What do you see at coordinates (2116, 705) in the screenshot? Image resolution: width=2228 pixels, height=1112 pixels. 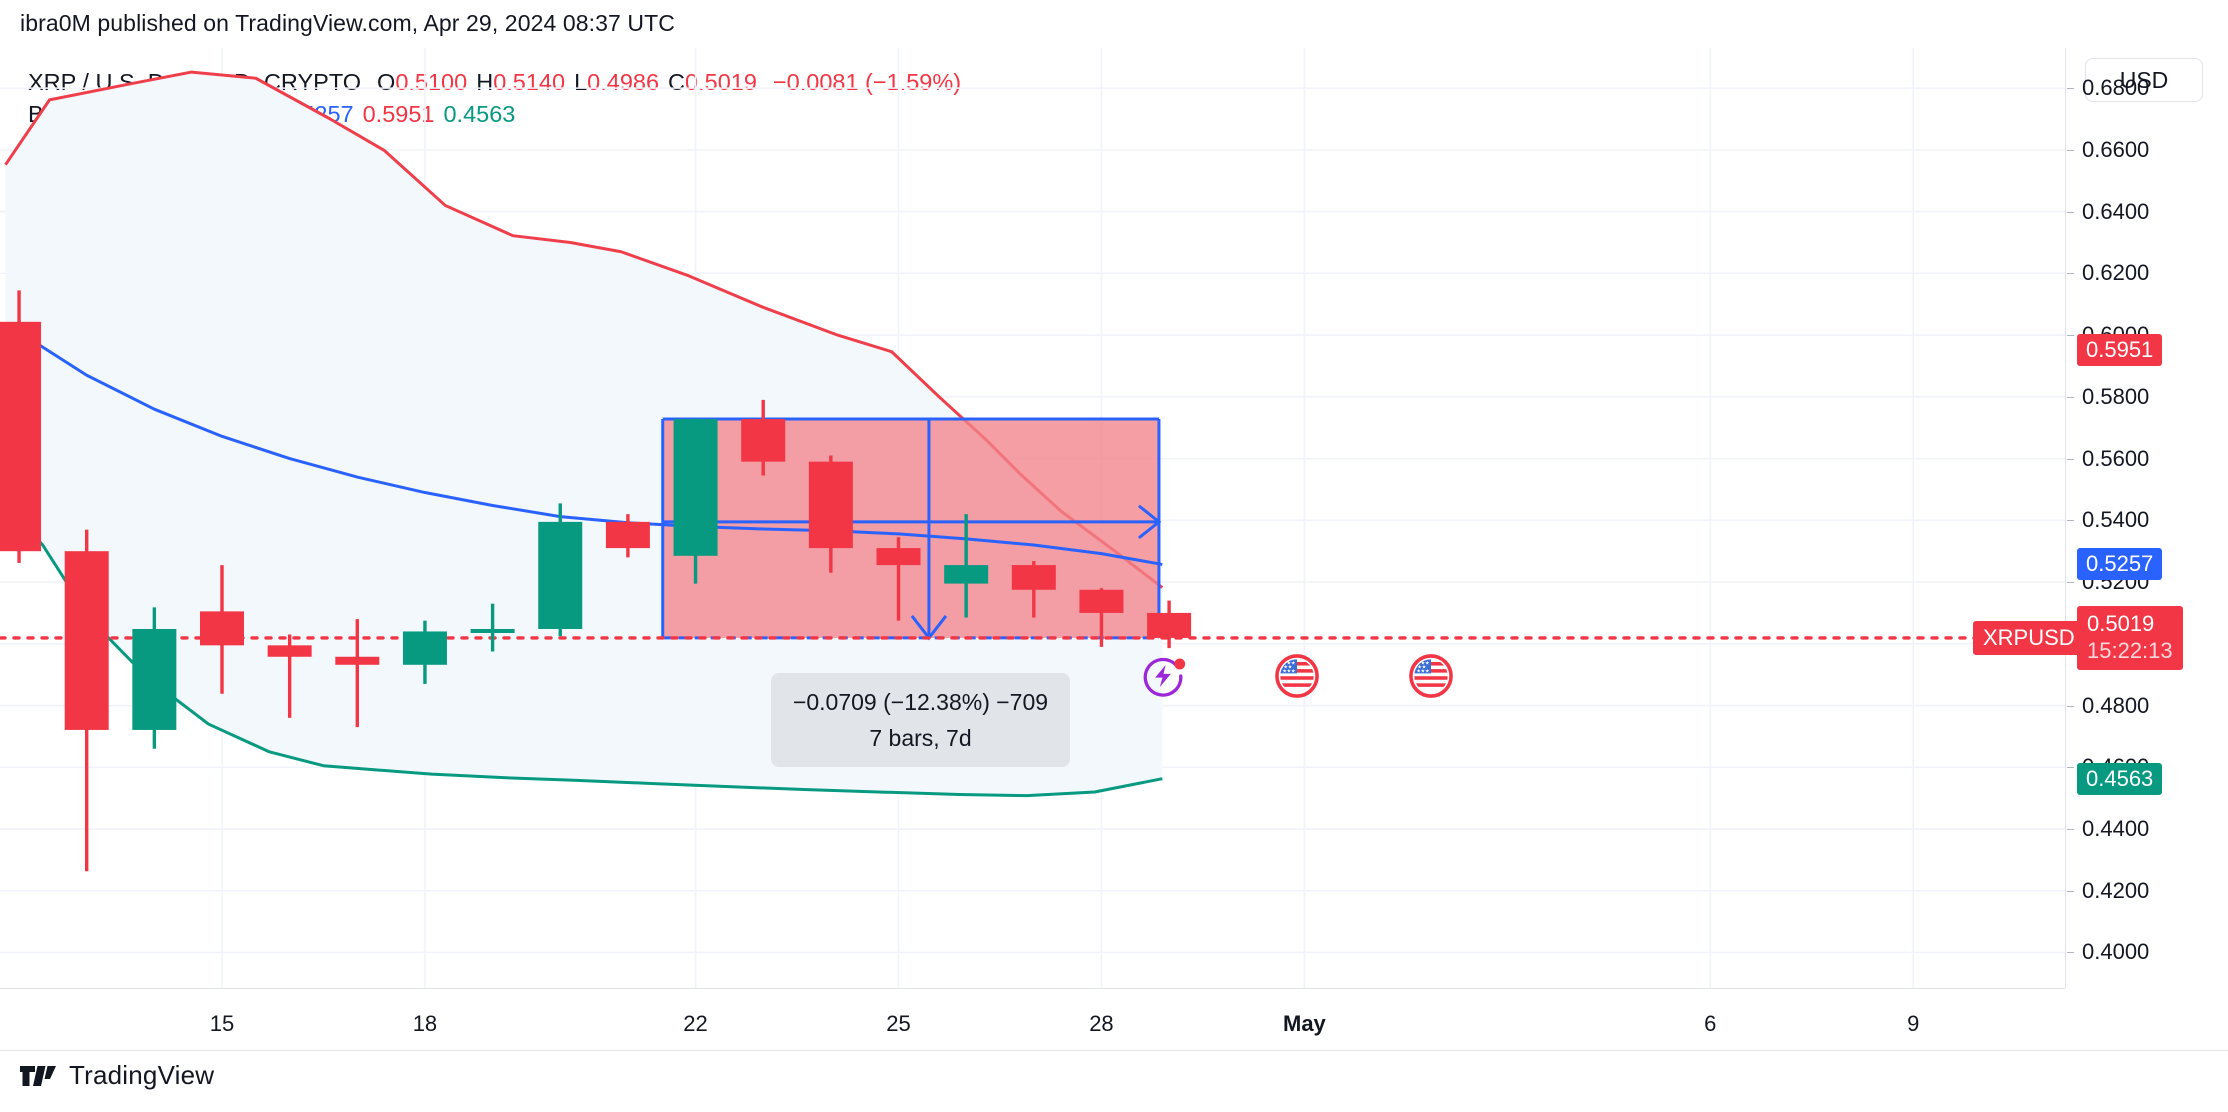 I see `price-tick-label: 0.4800` at bounding box center [2116, 705].